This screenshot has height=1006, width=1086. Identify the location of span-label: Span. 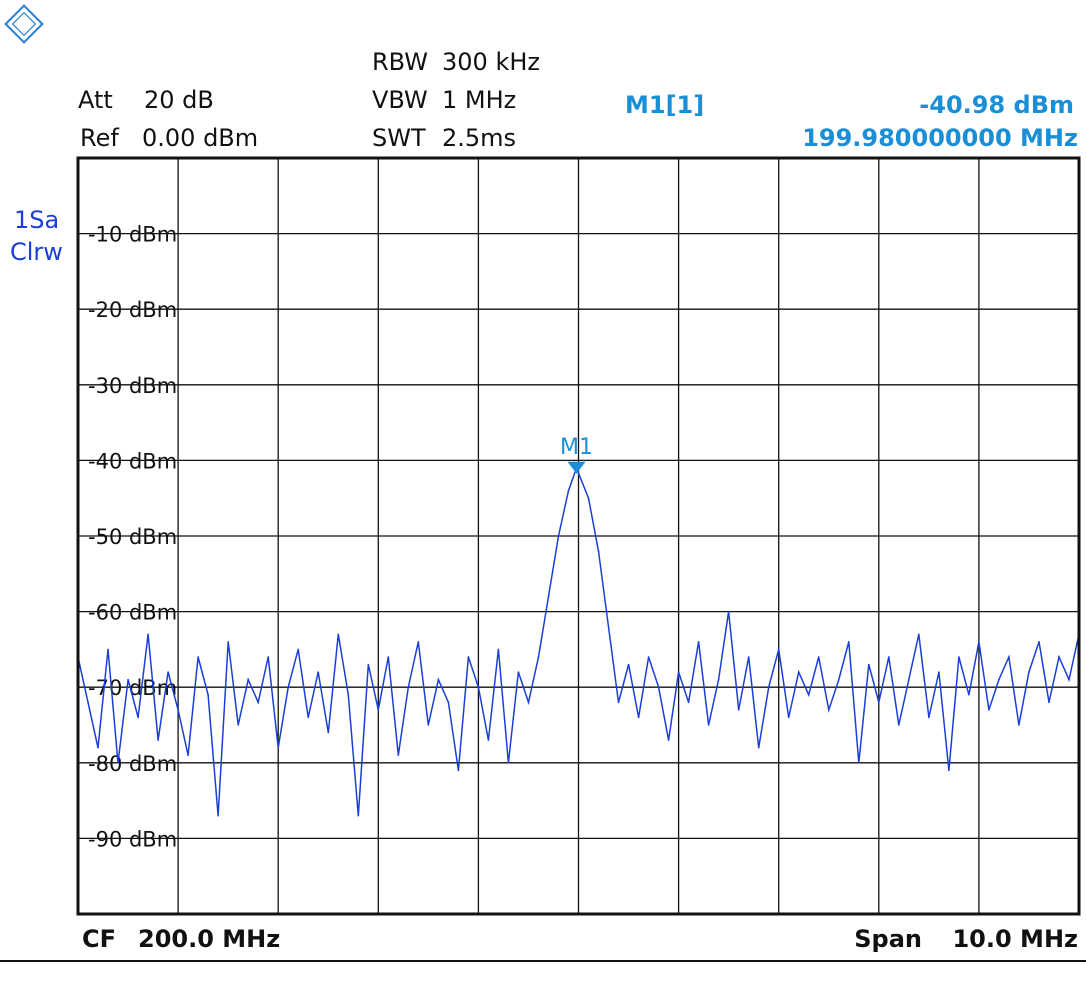
(888, 939).